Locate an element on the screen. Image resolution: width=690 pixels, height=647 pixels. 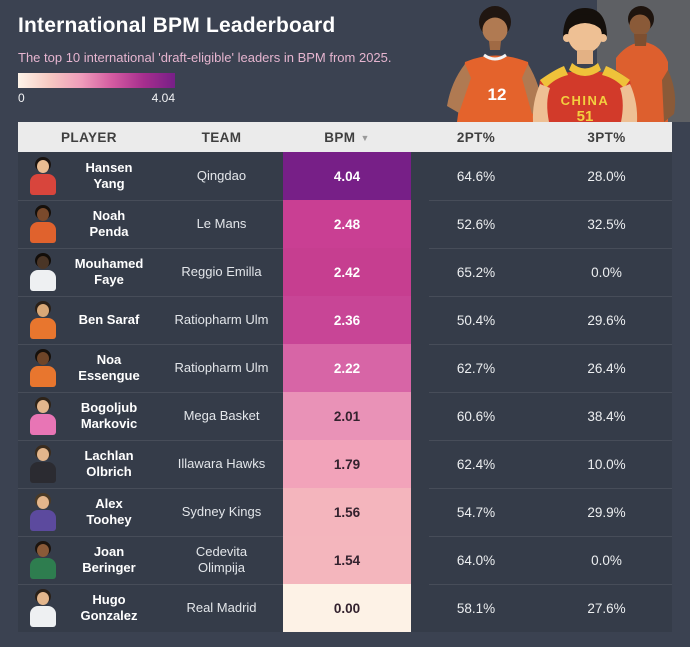
pt2-value: 64.6% is located at coordinates (476, 176).